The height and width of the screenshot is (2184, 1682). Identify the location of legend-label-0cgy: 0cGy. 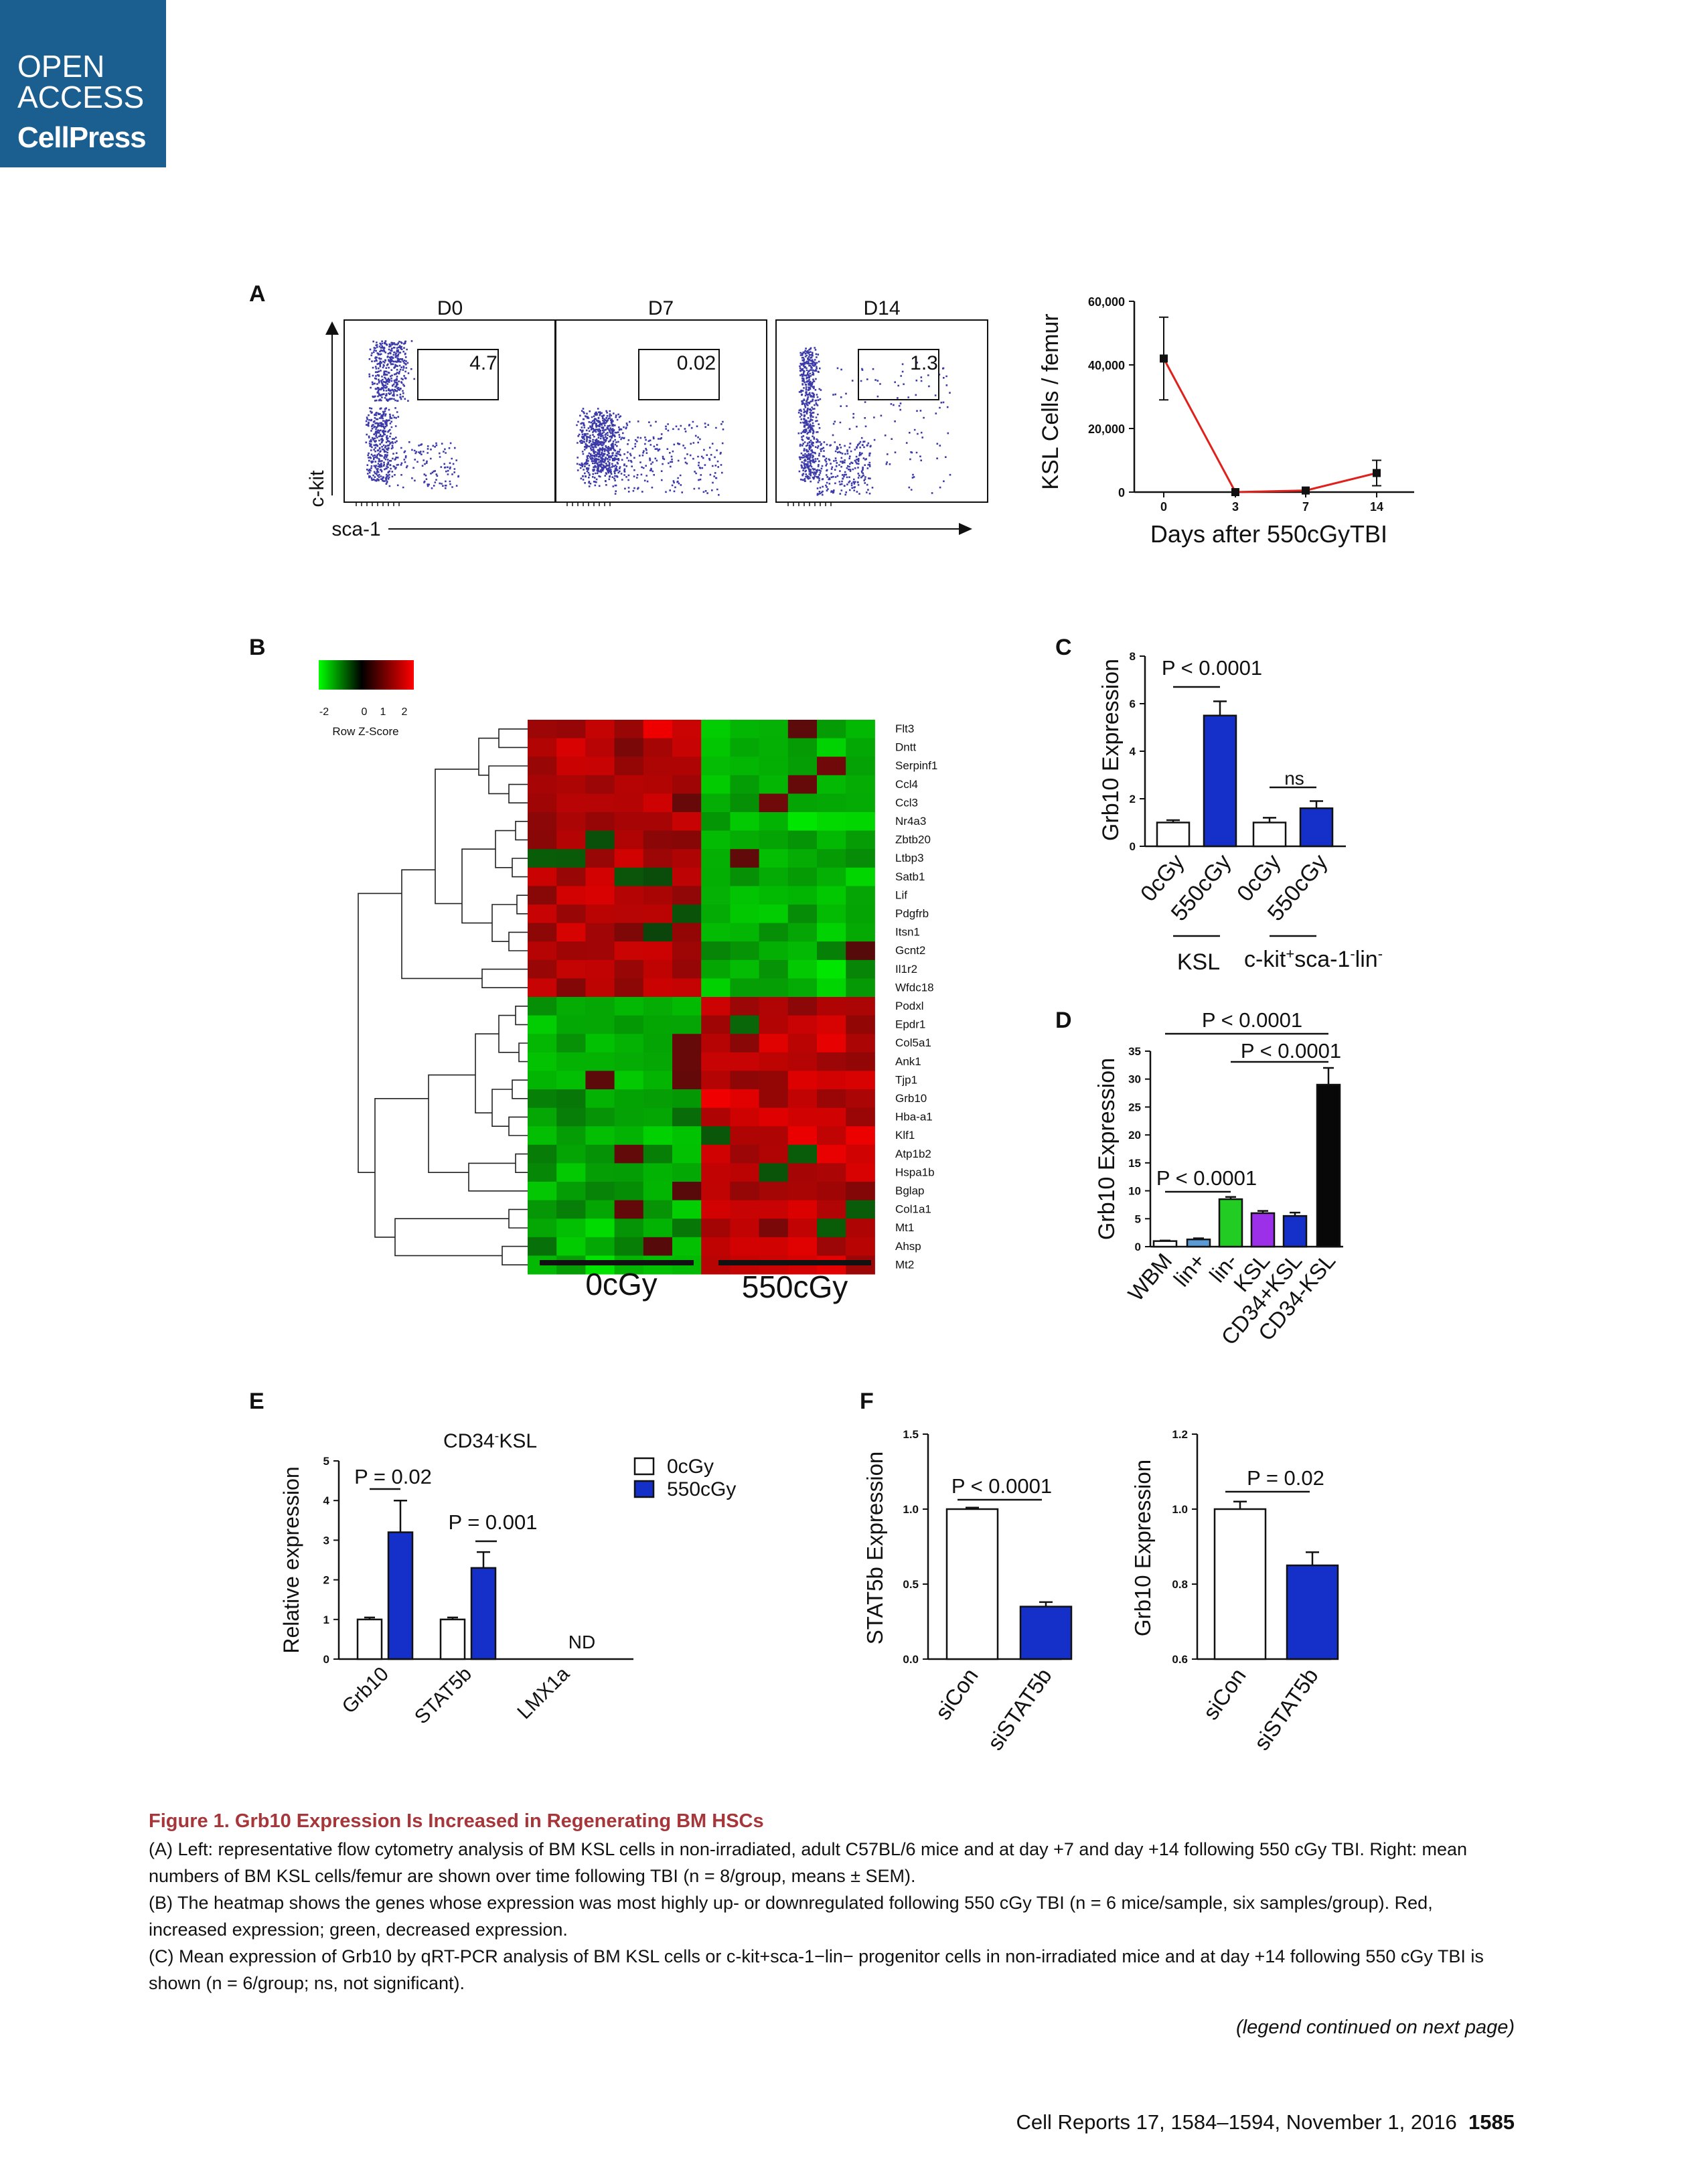
(690, 1467).